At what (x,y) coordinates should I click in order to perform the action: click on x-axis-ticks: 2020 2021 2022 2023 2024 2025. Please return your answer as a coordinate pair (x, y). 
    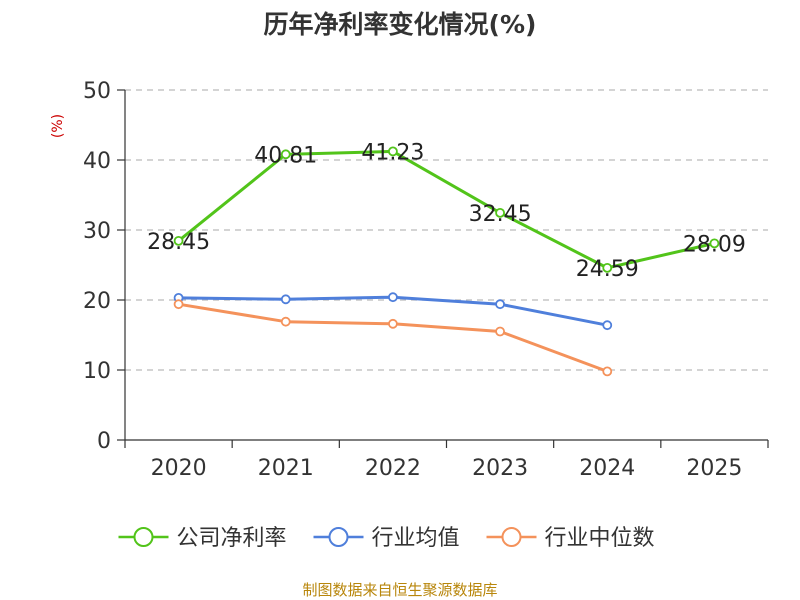
    Looking at the image, I should click on (446, 460).